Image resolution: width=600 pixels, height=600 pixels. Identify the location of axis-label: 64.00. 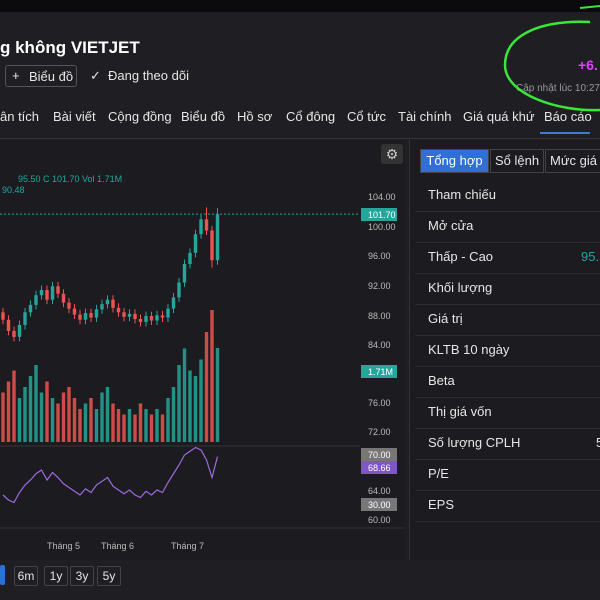
(379, 491).